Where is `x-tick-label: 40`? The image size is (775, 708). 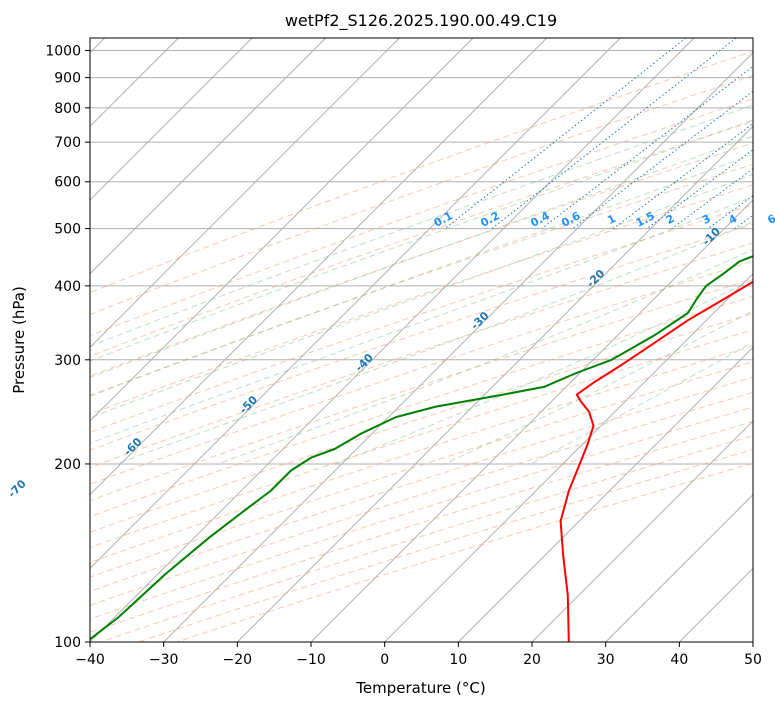
x-tick-label: 40 is located at coordinates (679, 660).